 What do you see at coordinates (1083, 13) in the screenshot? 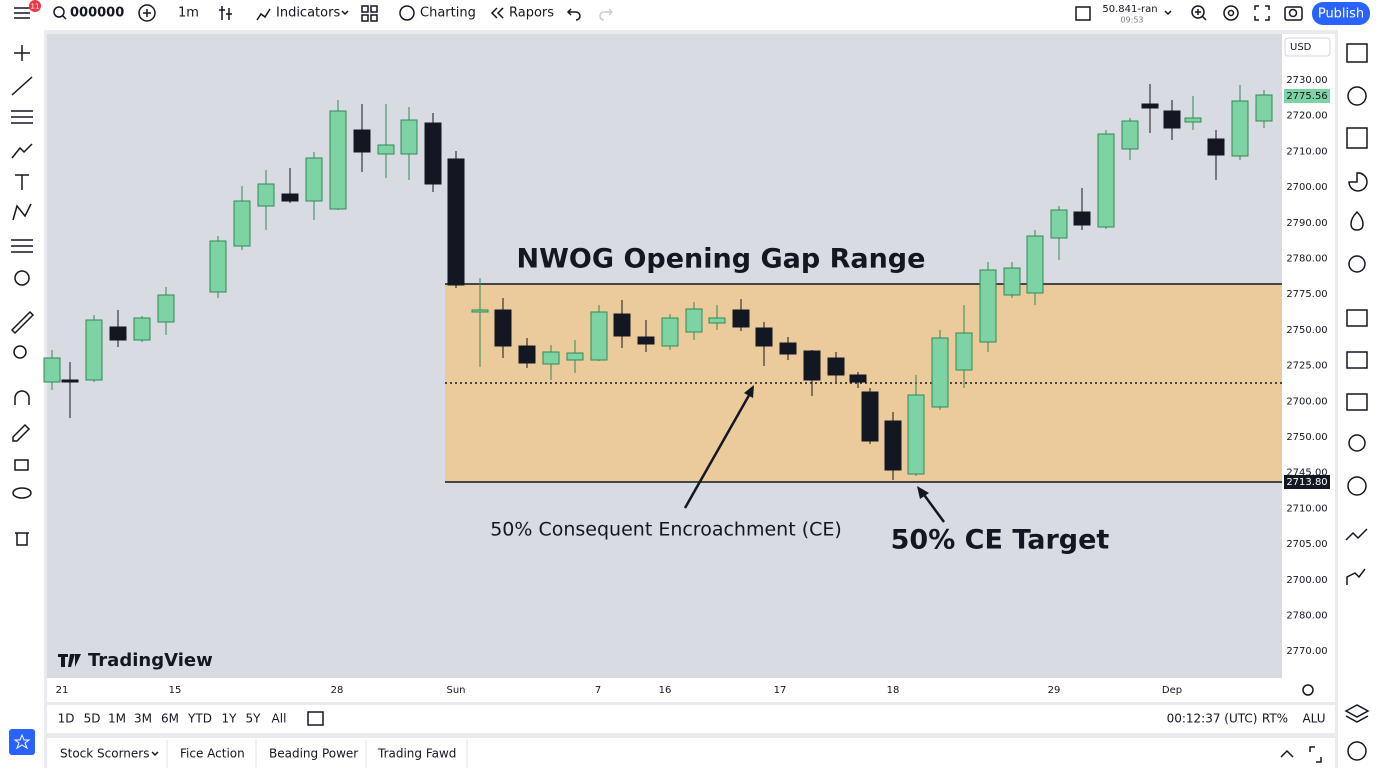
I see `checkbox` at bounding box center [1083, 13].